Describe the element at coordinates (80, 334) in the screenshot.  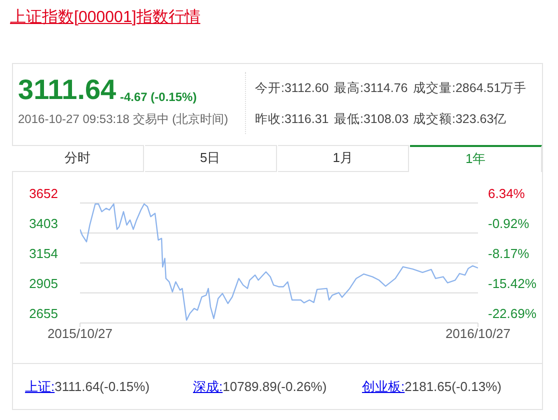
I see `x-tick-label: 2015/10/27` at that location.